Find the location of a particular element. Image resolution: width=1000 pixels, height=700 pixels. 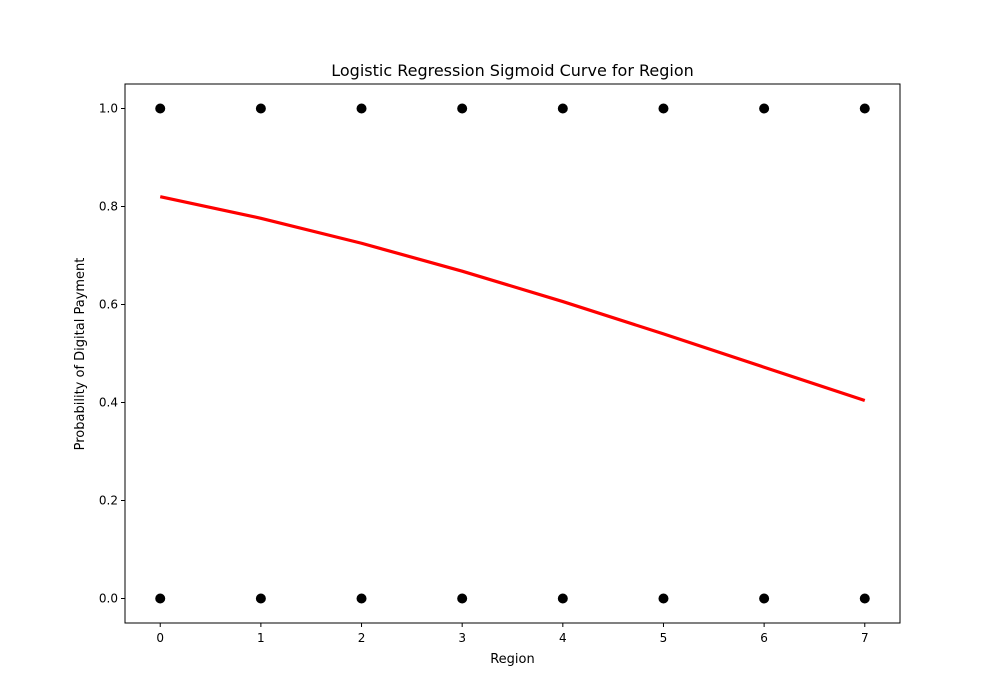

y-tick-label: 0.2 is located at coordinates (108, 501).